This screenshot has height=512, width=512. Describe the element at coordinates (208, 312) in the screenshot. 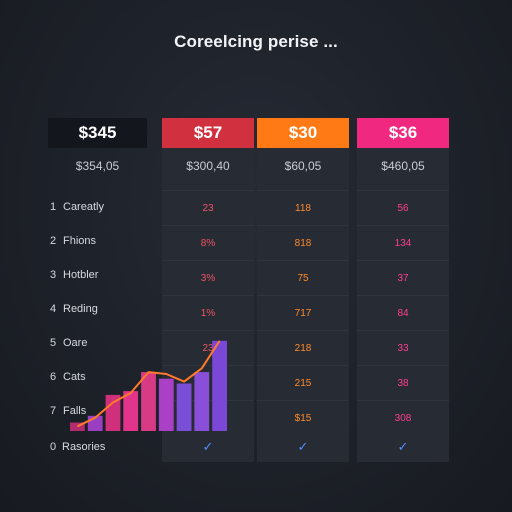

I see `plan-cell: 1%` at that location.